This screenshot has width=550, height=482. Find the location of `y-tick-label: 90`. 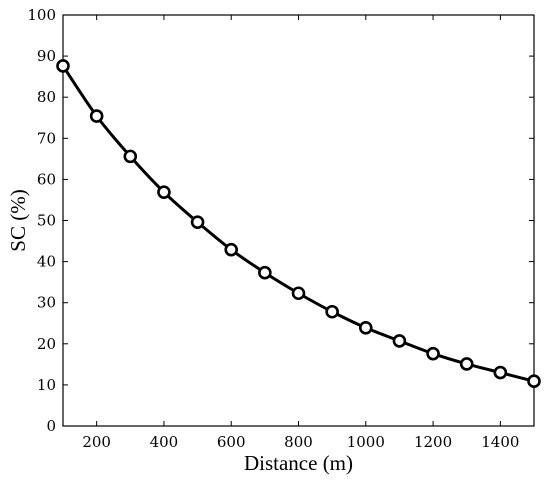

y-tick-label: 90 is located at coordinates (46, 56).